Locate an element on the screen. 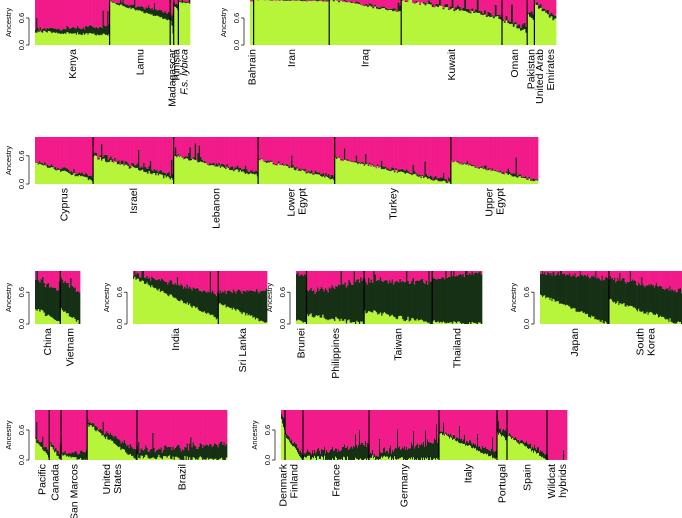 The height and width of the screenshot is (518, 682). group-label-lamu: Lamu is located at coordinates (140, 62).